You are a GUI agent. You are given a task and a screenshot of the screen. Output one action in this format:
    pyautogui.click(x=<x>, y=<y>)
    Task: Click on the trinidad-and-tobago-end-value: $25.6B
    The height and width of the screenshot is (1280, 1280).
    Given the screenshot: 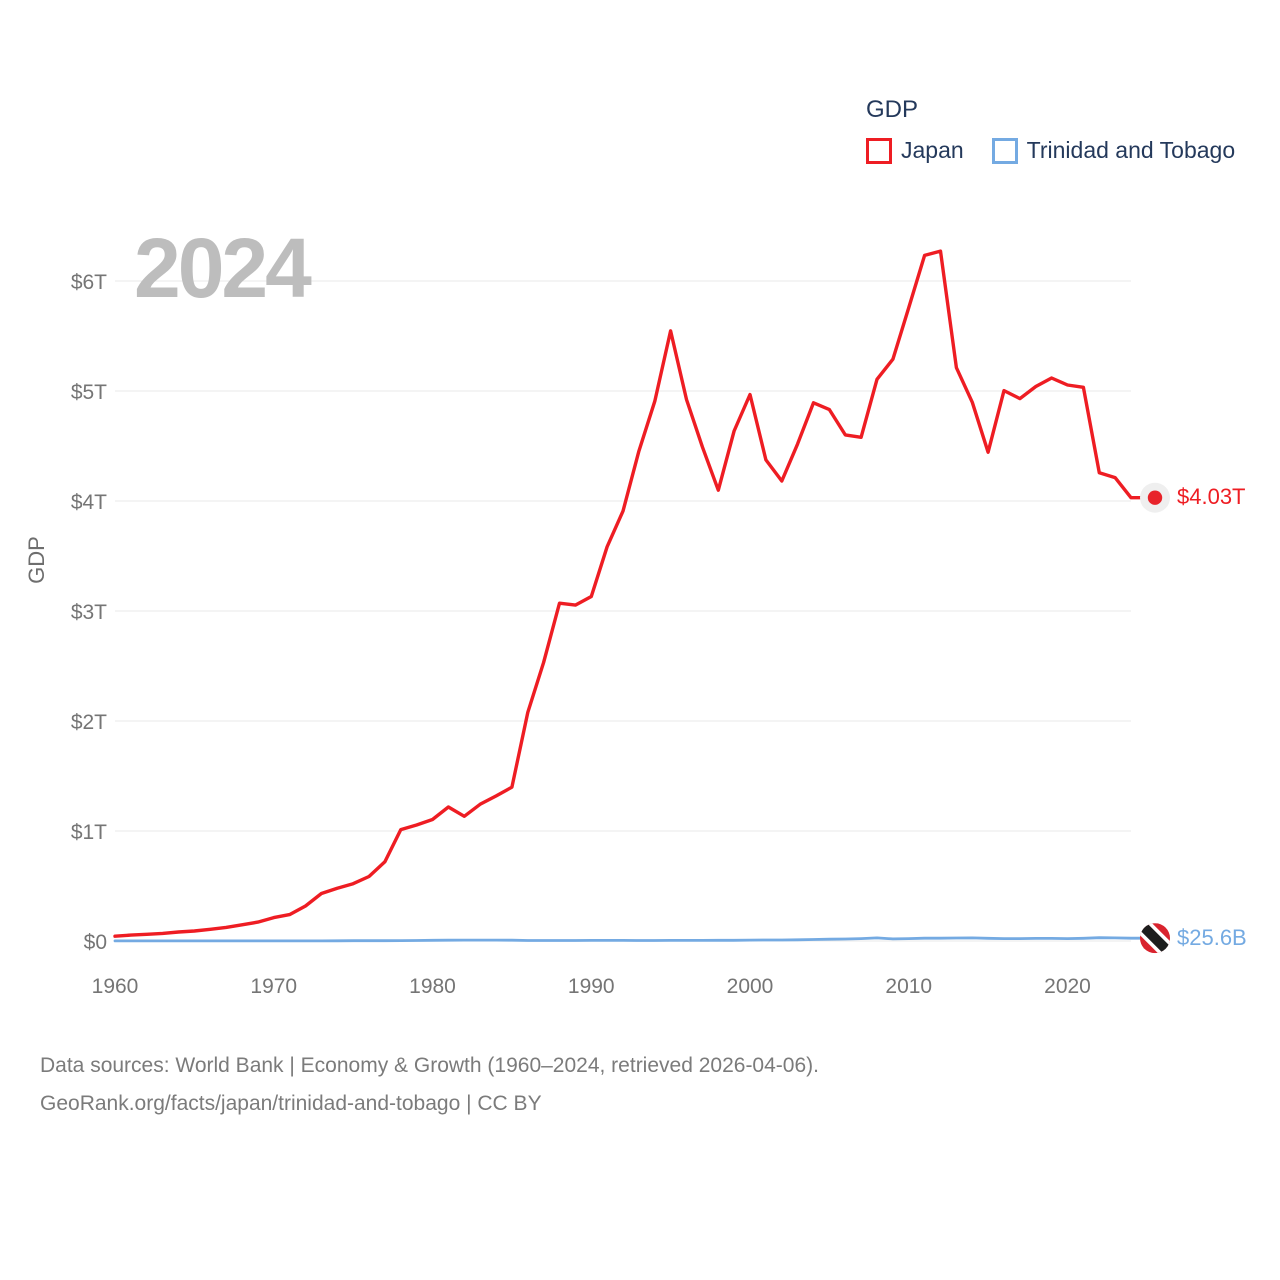 What is the action you would take?
    pyautogui.click(x=1212, y=937)
    